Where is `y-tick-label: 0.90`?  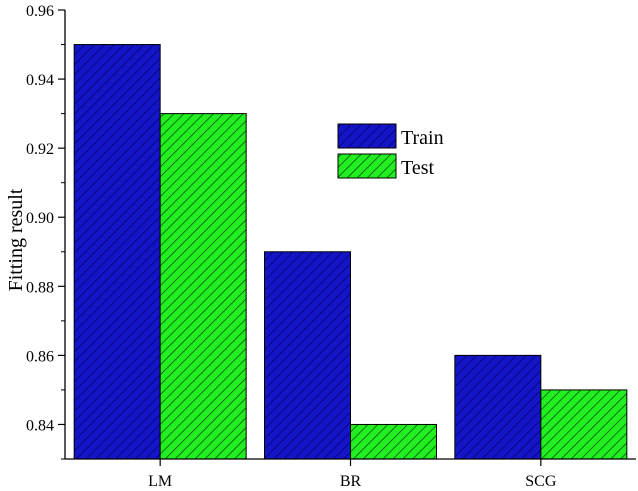
y-tick-label: 0.90 is located at coordinates (40, 218).